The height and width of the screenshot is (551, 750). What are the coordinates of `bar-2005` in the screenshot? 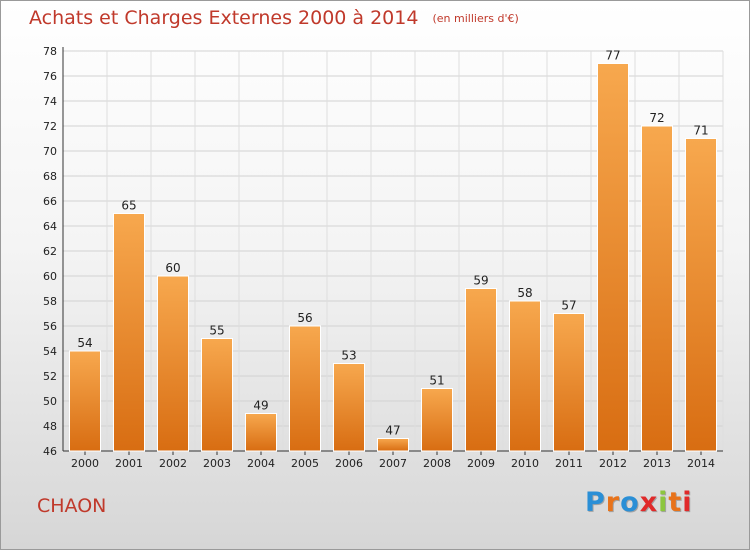 It's located at (305, 388).